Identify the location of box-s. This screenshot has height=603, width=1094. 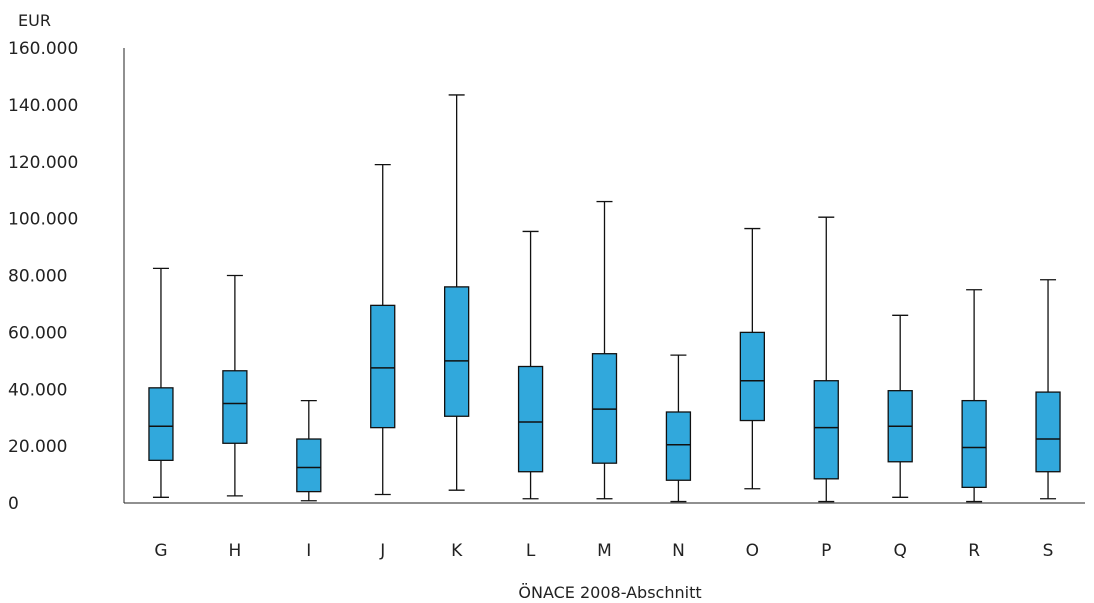
(1048, 389).